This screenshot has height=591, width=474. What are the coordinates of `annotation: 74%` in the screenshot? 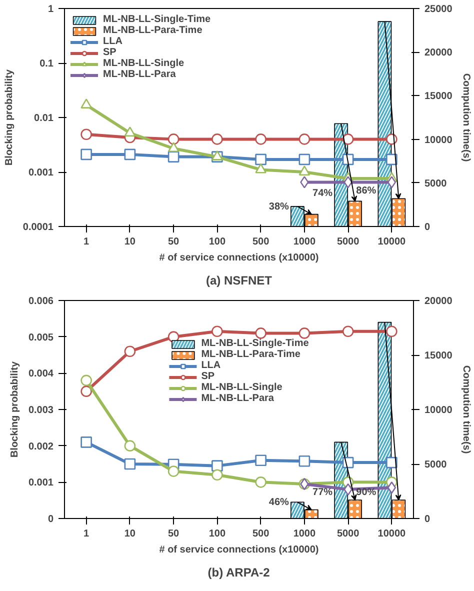 It's located at (322, 194).